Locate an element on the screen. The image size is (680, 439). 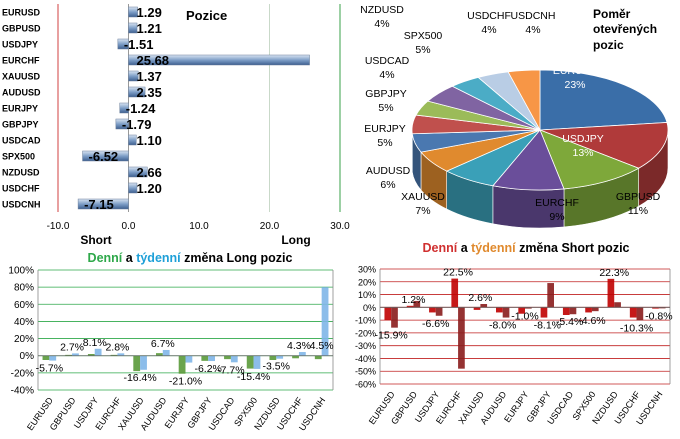
y-tick-label: -20% is located at coordinates (22, 373).